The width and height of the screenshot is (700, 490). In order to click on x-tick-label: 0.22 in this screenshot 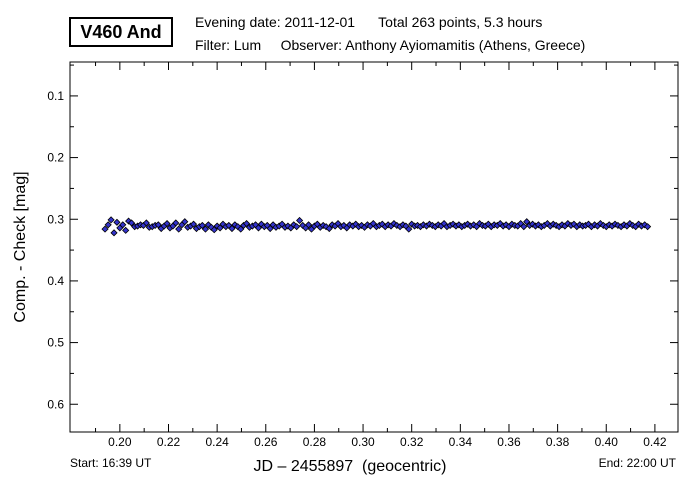, I will do `click(169, 442)`.